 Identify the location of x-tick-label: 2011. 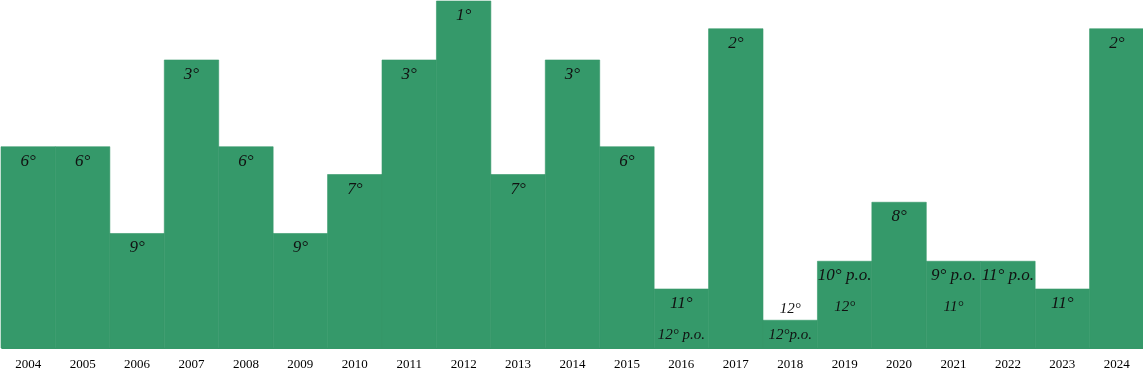
(409, 363).